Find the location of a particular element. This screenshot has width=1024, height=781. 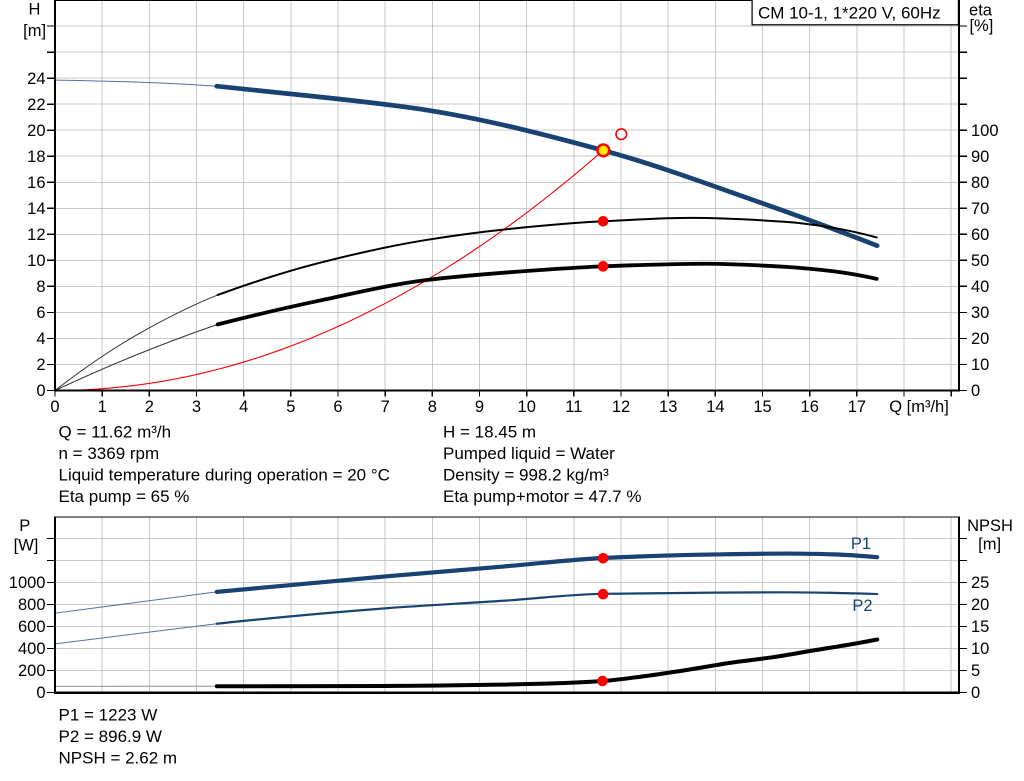

svg-text: NPSH is located at coordinates (990, 526).